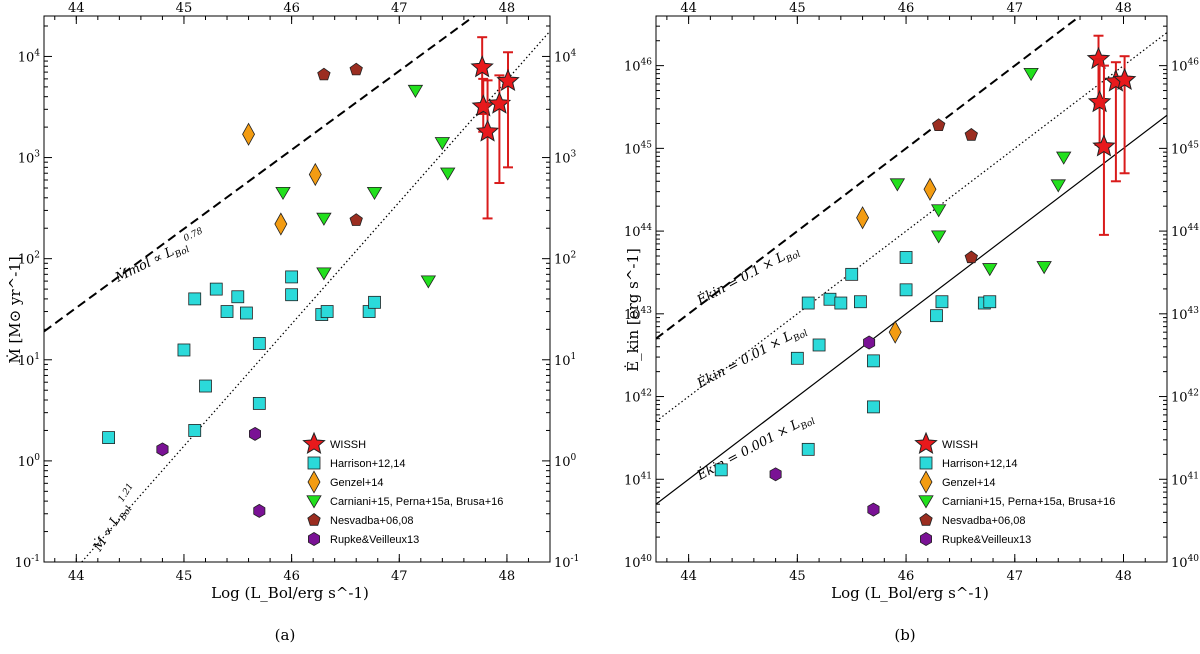 The width and height of the screenshot is (1200, 654). What do you see at coordinates (1185, 562) in the screenshot?
I see `panel-b-ytick-label-right: 1040` at bounding box center [1185, 562].